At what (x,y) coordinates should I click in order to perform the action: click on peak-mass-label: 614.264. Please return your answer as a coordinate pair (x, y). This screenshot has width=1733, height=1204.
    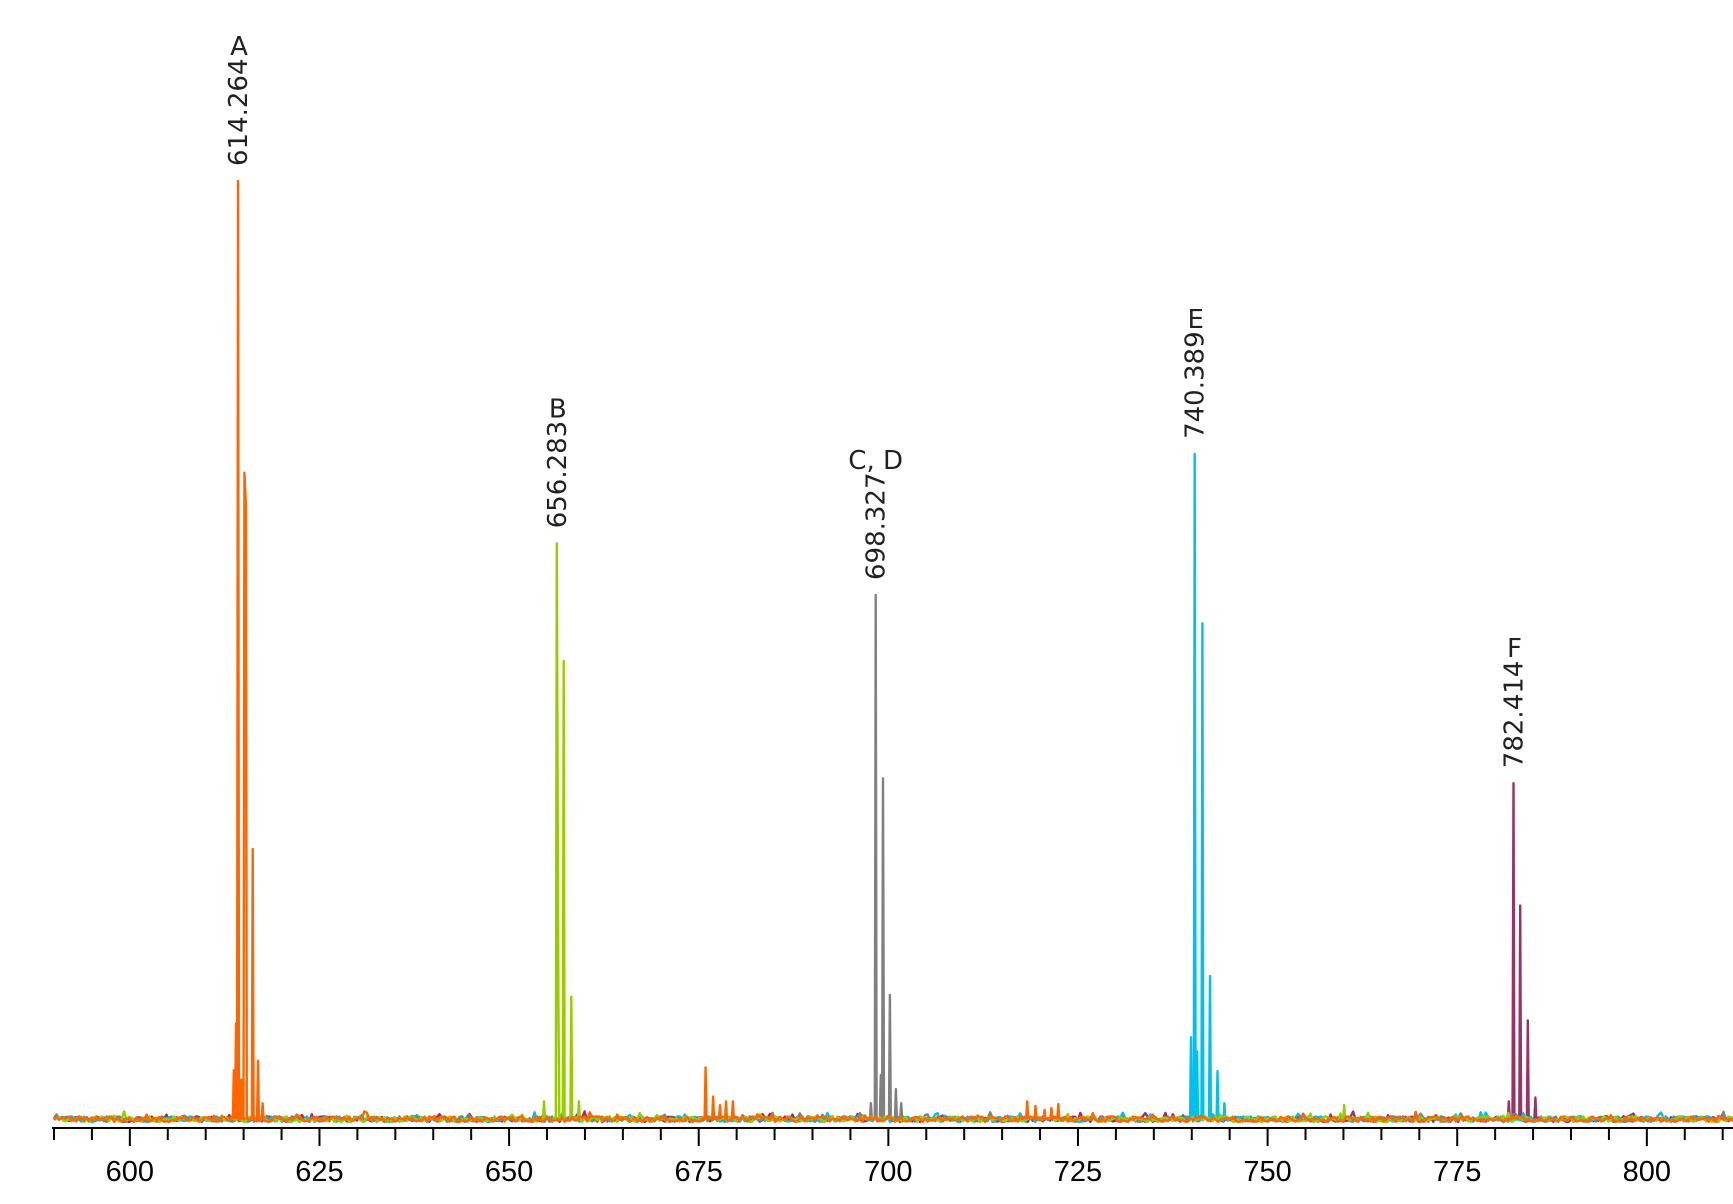
    Looking at the image, I should click on (239, 112).